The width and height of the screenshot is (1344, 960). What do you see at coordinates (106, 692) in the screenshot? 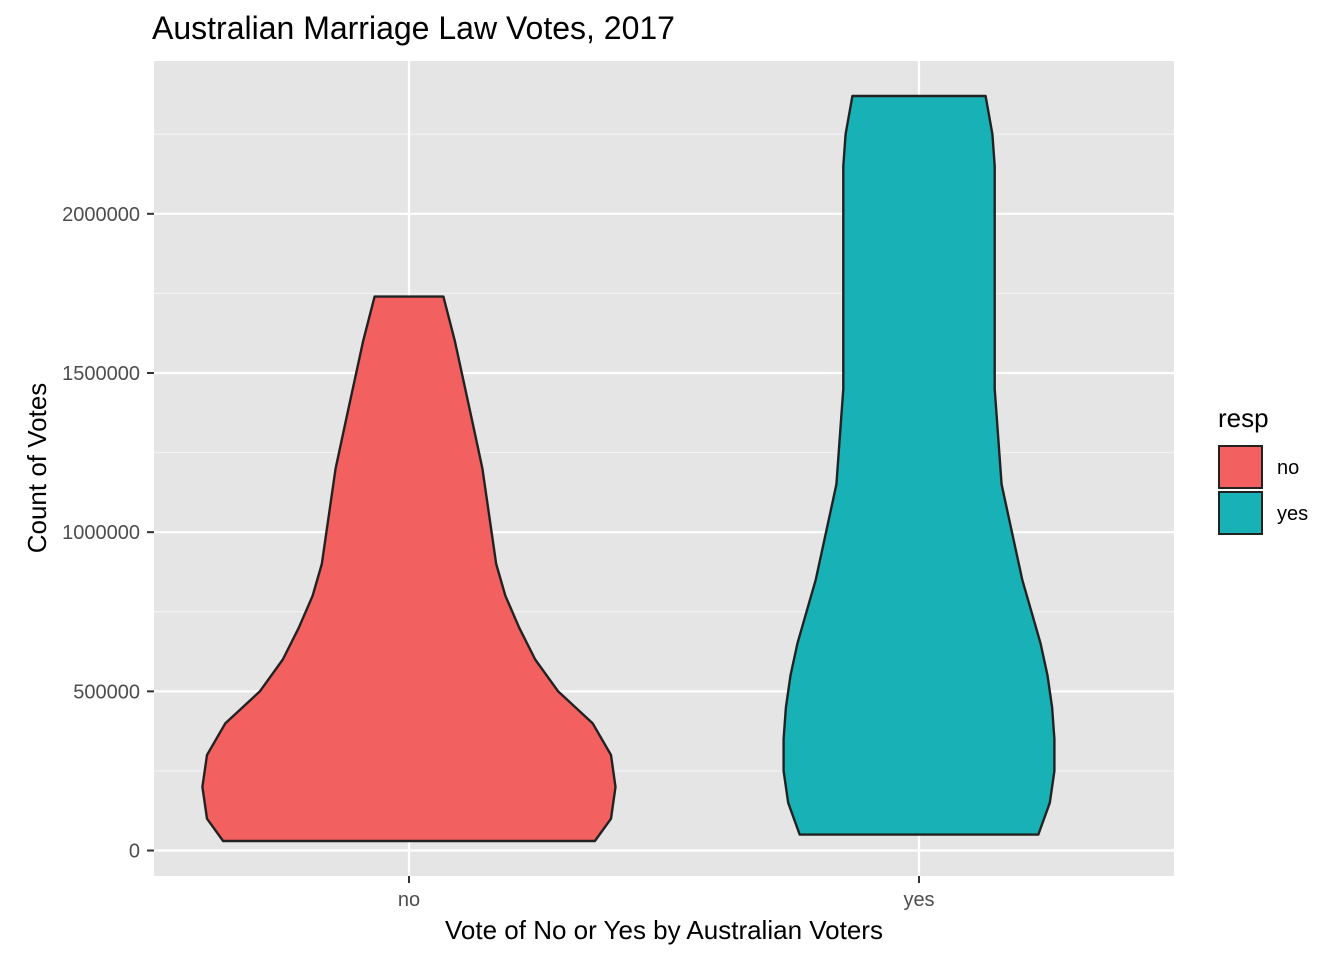
I see `y-tick-label: 500000` at bounding box center [106, 692].